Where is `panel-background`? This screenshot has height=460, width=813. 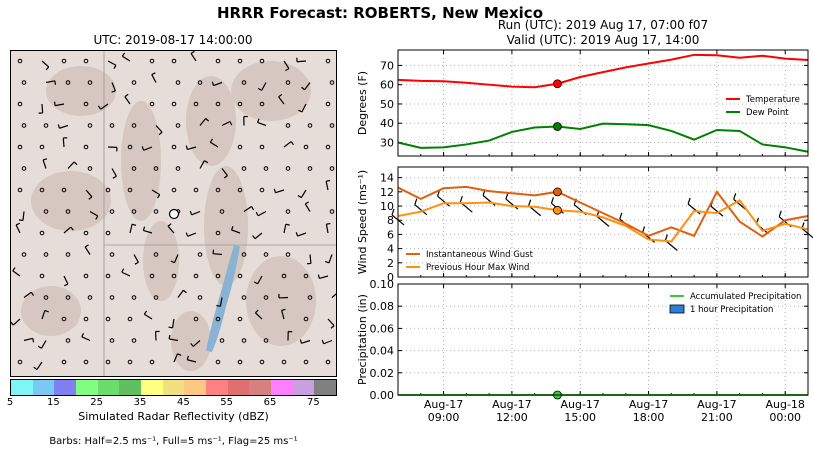 panel-background is located at coordinates (603, 103).